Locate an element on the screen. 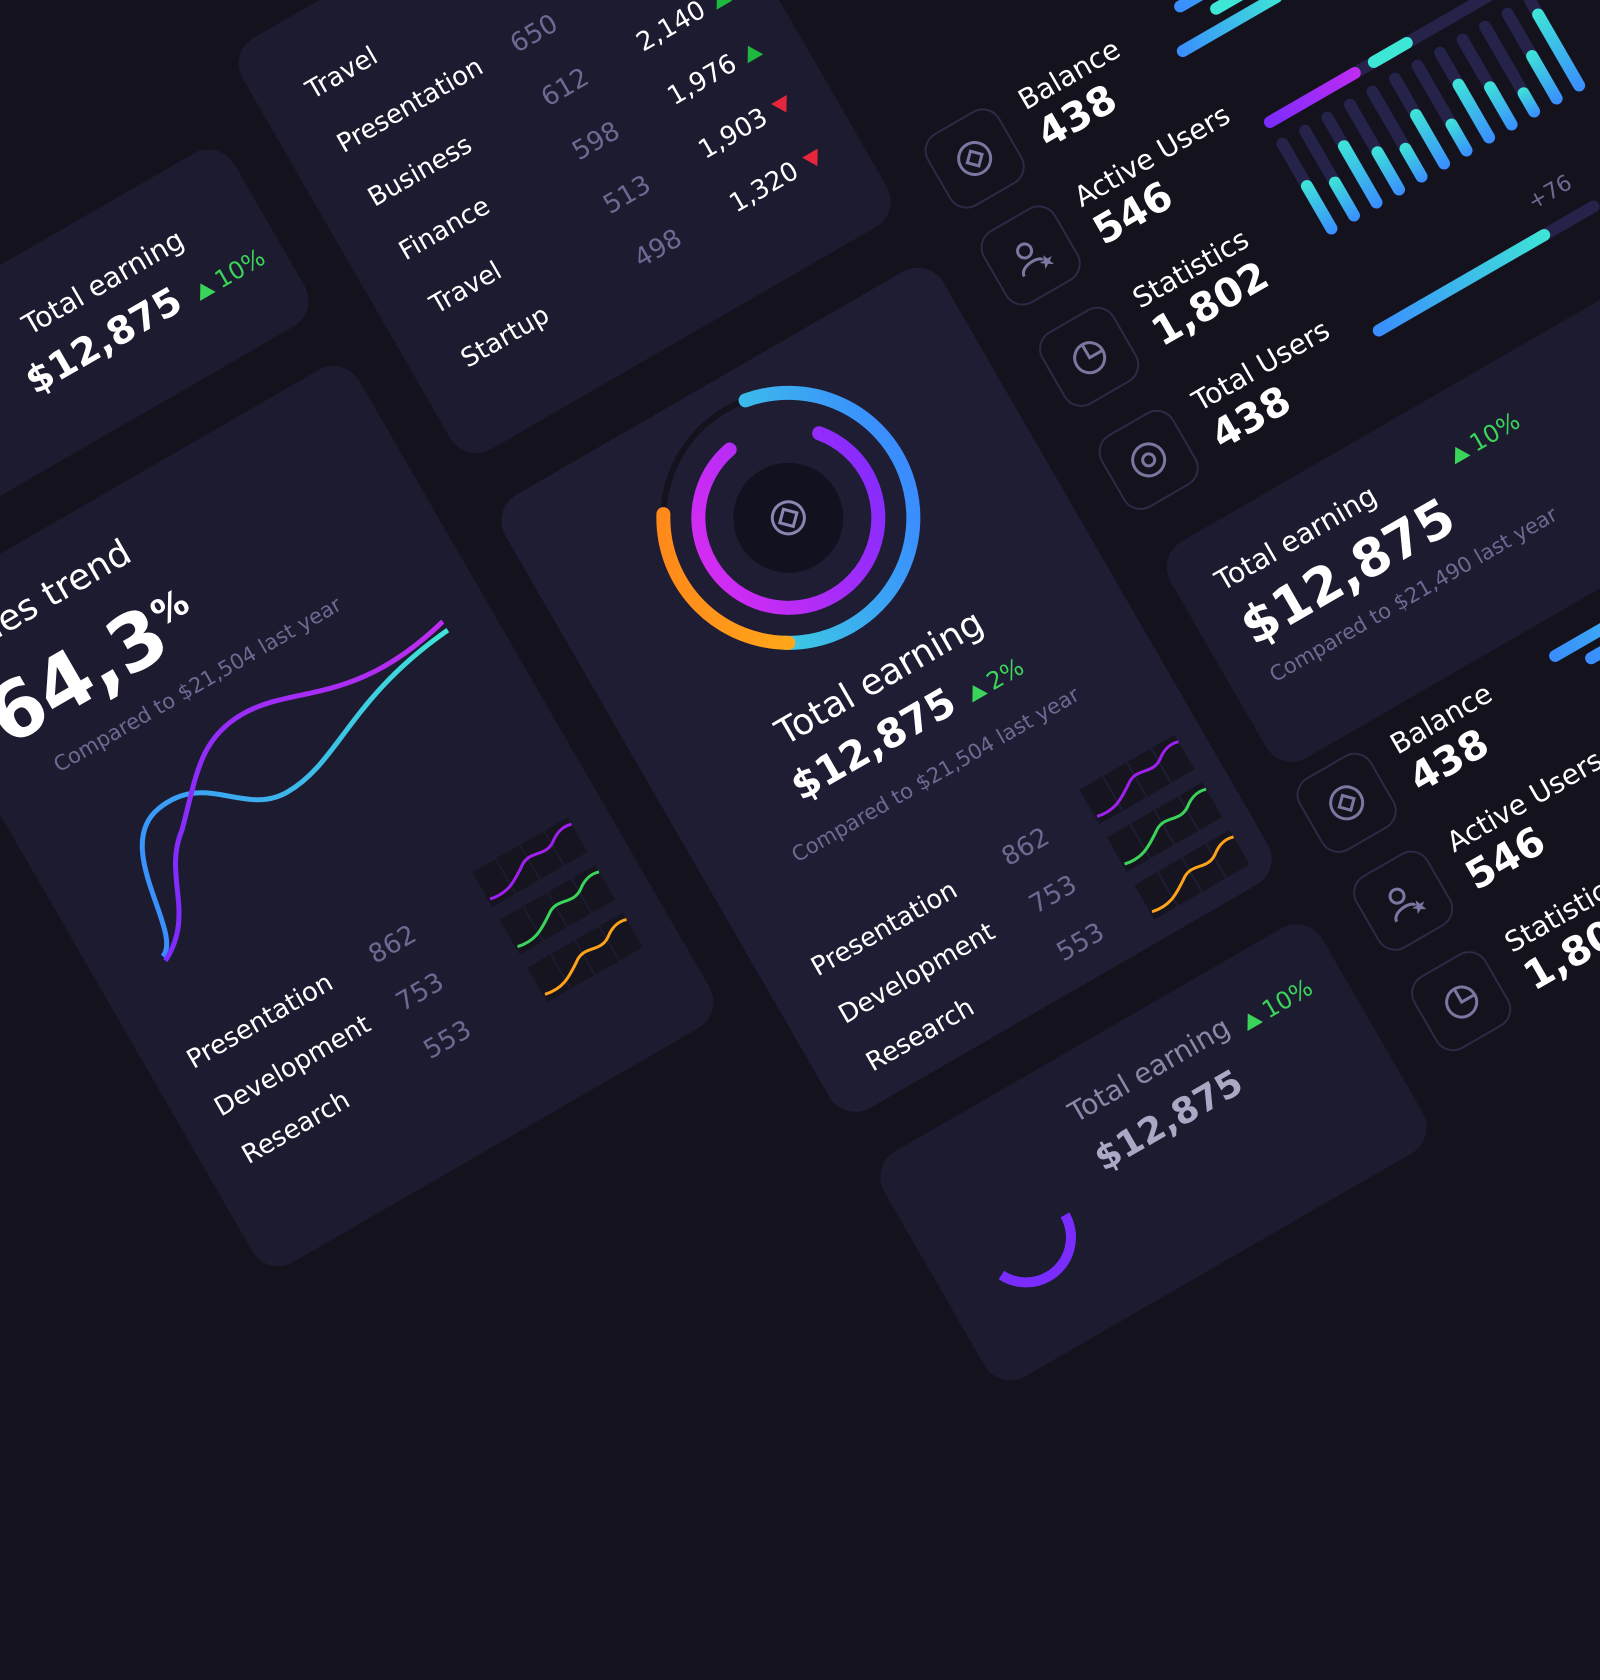 Image resolution: width=1600 pixels, height=1680 pixels. eye-icon is located at coordinates (1149, 460).